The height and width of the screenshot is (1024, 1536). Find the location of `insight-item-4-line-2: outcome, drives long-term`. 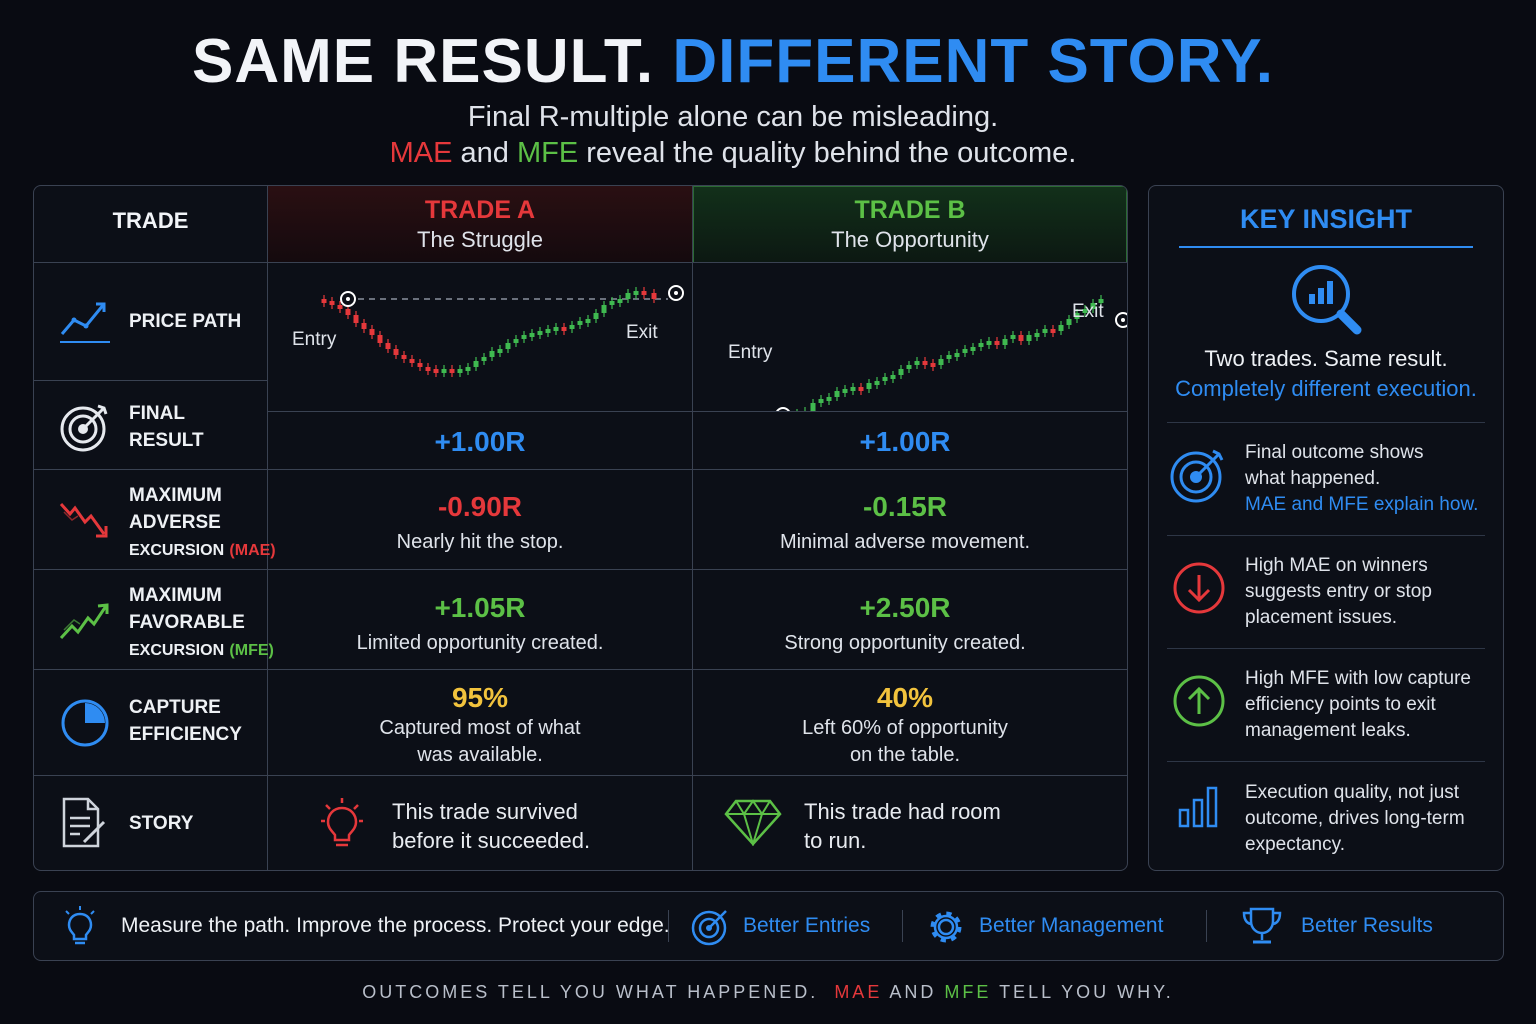

insight-item-4-line-2: outcome, drives long-term is located at coordinates (1355, 818).